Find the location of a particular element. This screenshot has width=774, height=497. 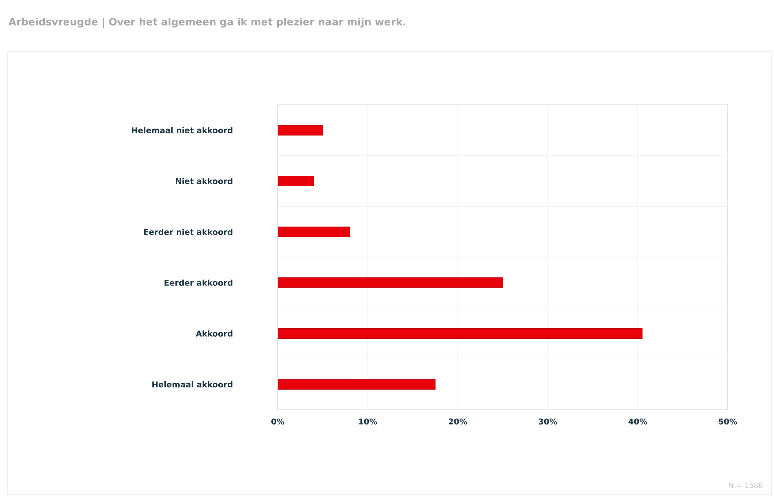

y-tick-label: Helemaal niet akkoord is located at coordinates (182, 130).